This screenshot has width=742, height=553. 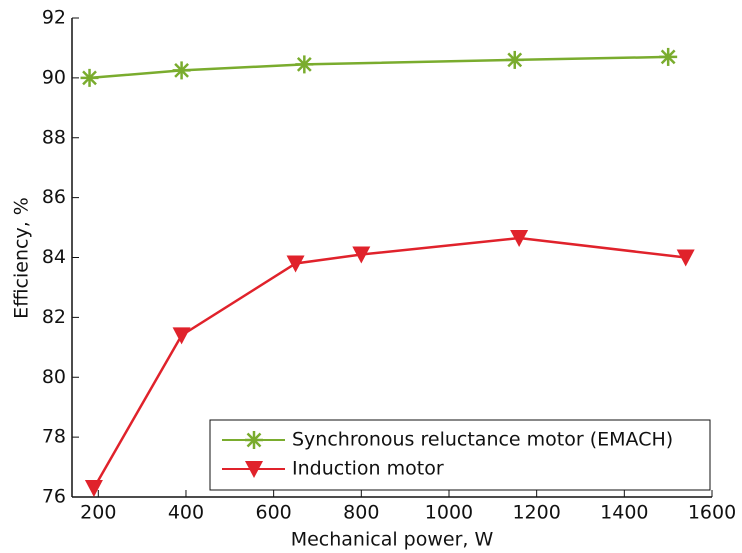 I want to click on x-tick-label: 1400, so click(x=624, y=513).